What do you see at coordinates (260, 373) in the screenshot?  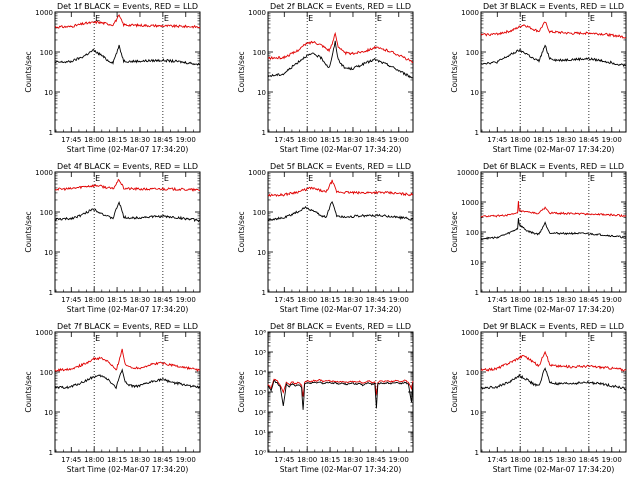 I see `y-tick-label: 10⁴` at bounding box center [260, 373].